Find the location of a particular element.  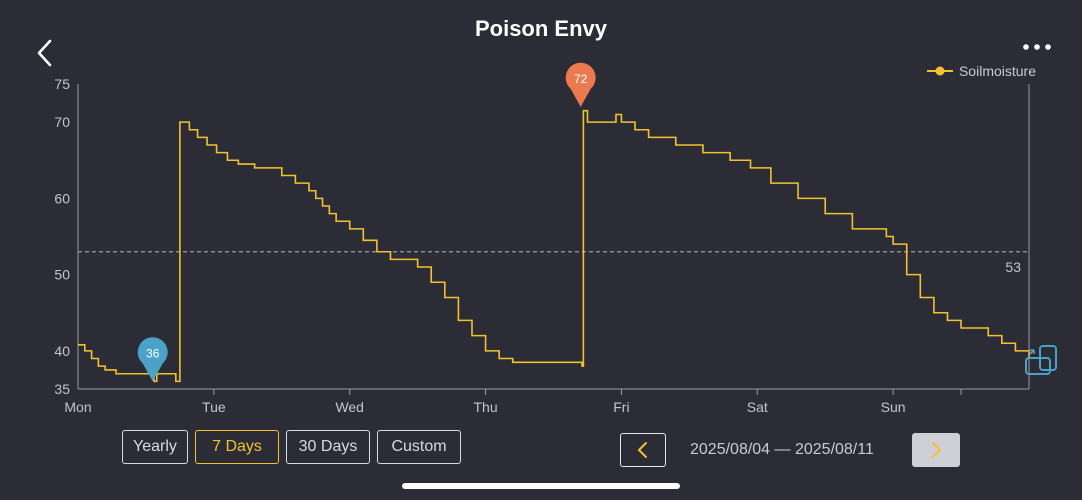

min-value-marker is located at coordinates (152, 359).